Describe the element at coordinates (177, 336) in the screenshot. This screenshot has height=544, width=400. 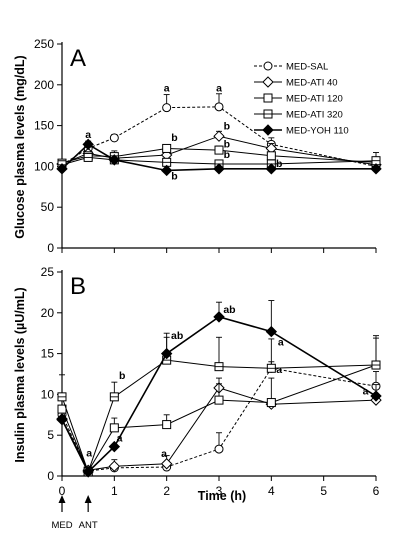
I see `panel-b-significance-label: ab` at that location.